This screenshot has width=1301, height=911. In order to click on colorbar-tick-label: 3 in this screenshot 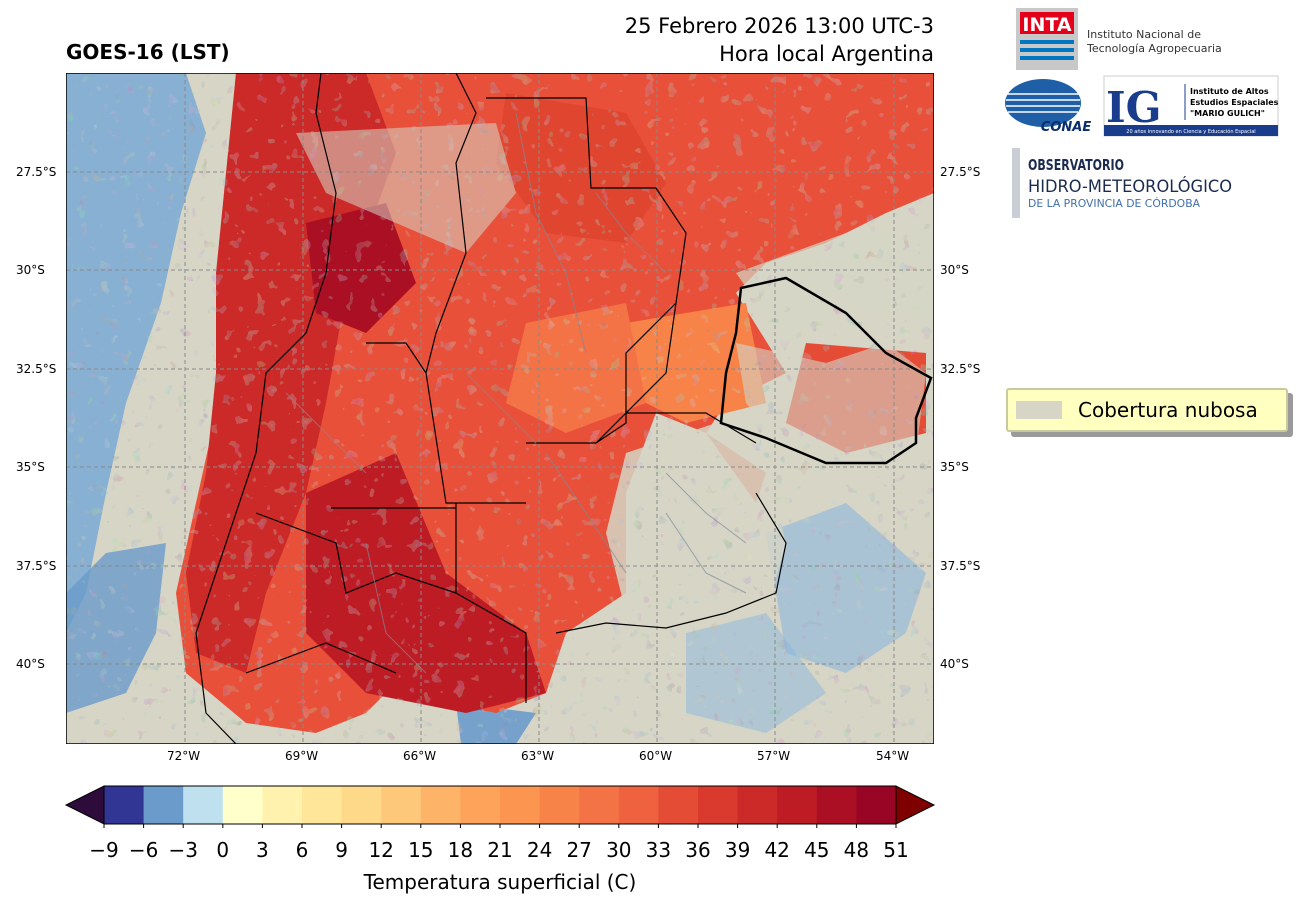, I will do `click(262, 850)`.